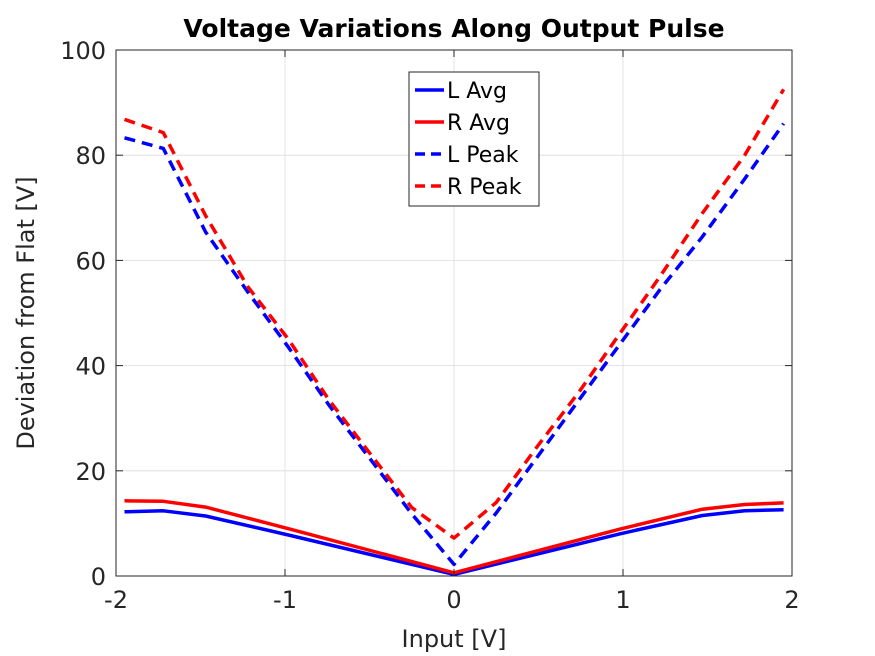 The height and width of the screenshot is (656, 875). Describe the element at coordinates (453, 28) in the screenshot. I see `chart-title: Voltage Variations Along Output Pulse` at that location.